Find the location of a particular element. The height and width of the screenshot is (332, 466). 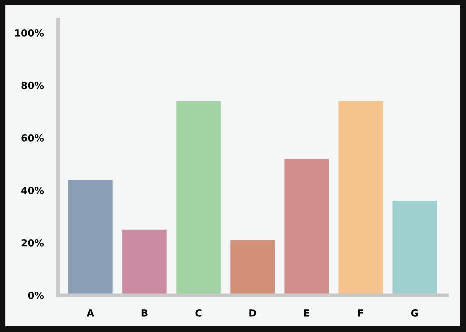

x-tick-label: D is located at coordinates (253, 313).